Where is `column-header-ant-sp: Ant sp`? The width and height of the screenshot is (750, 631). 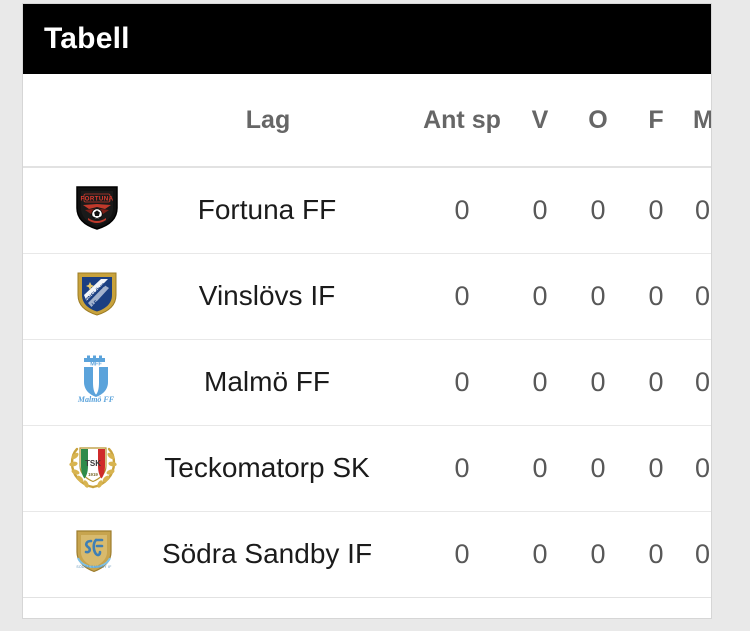 column-header-ant-sp: Ant sp is located at coordinates (462, 121).